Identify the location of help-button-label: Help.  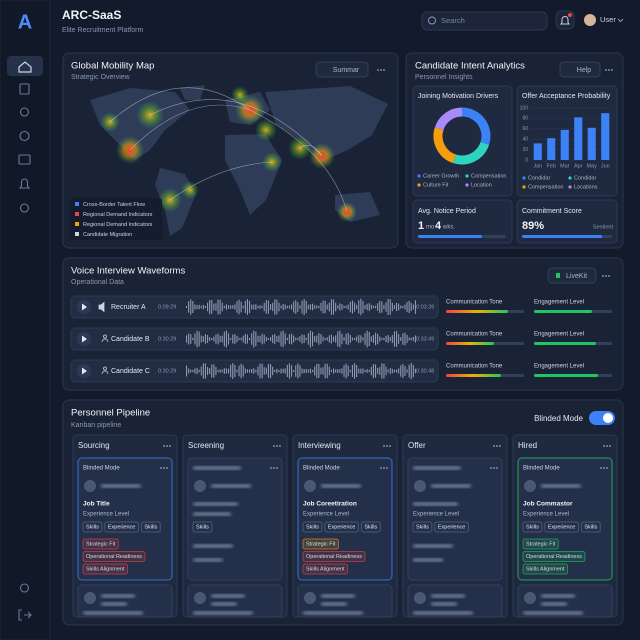
(584, 70).